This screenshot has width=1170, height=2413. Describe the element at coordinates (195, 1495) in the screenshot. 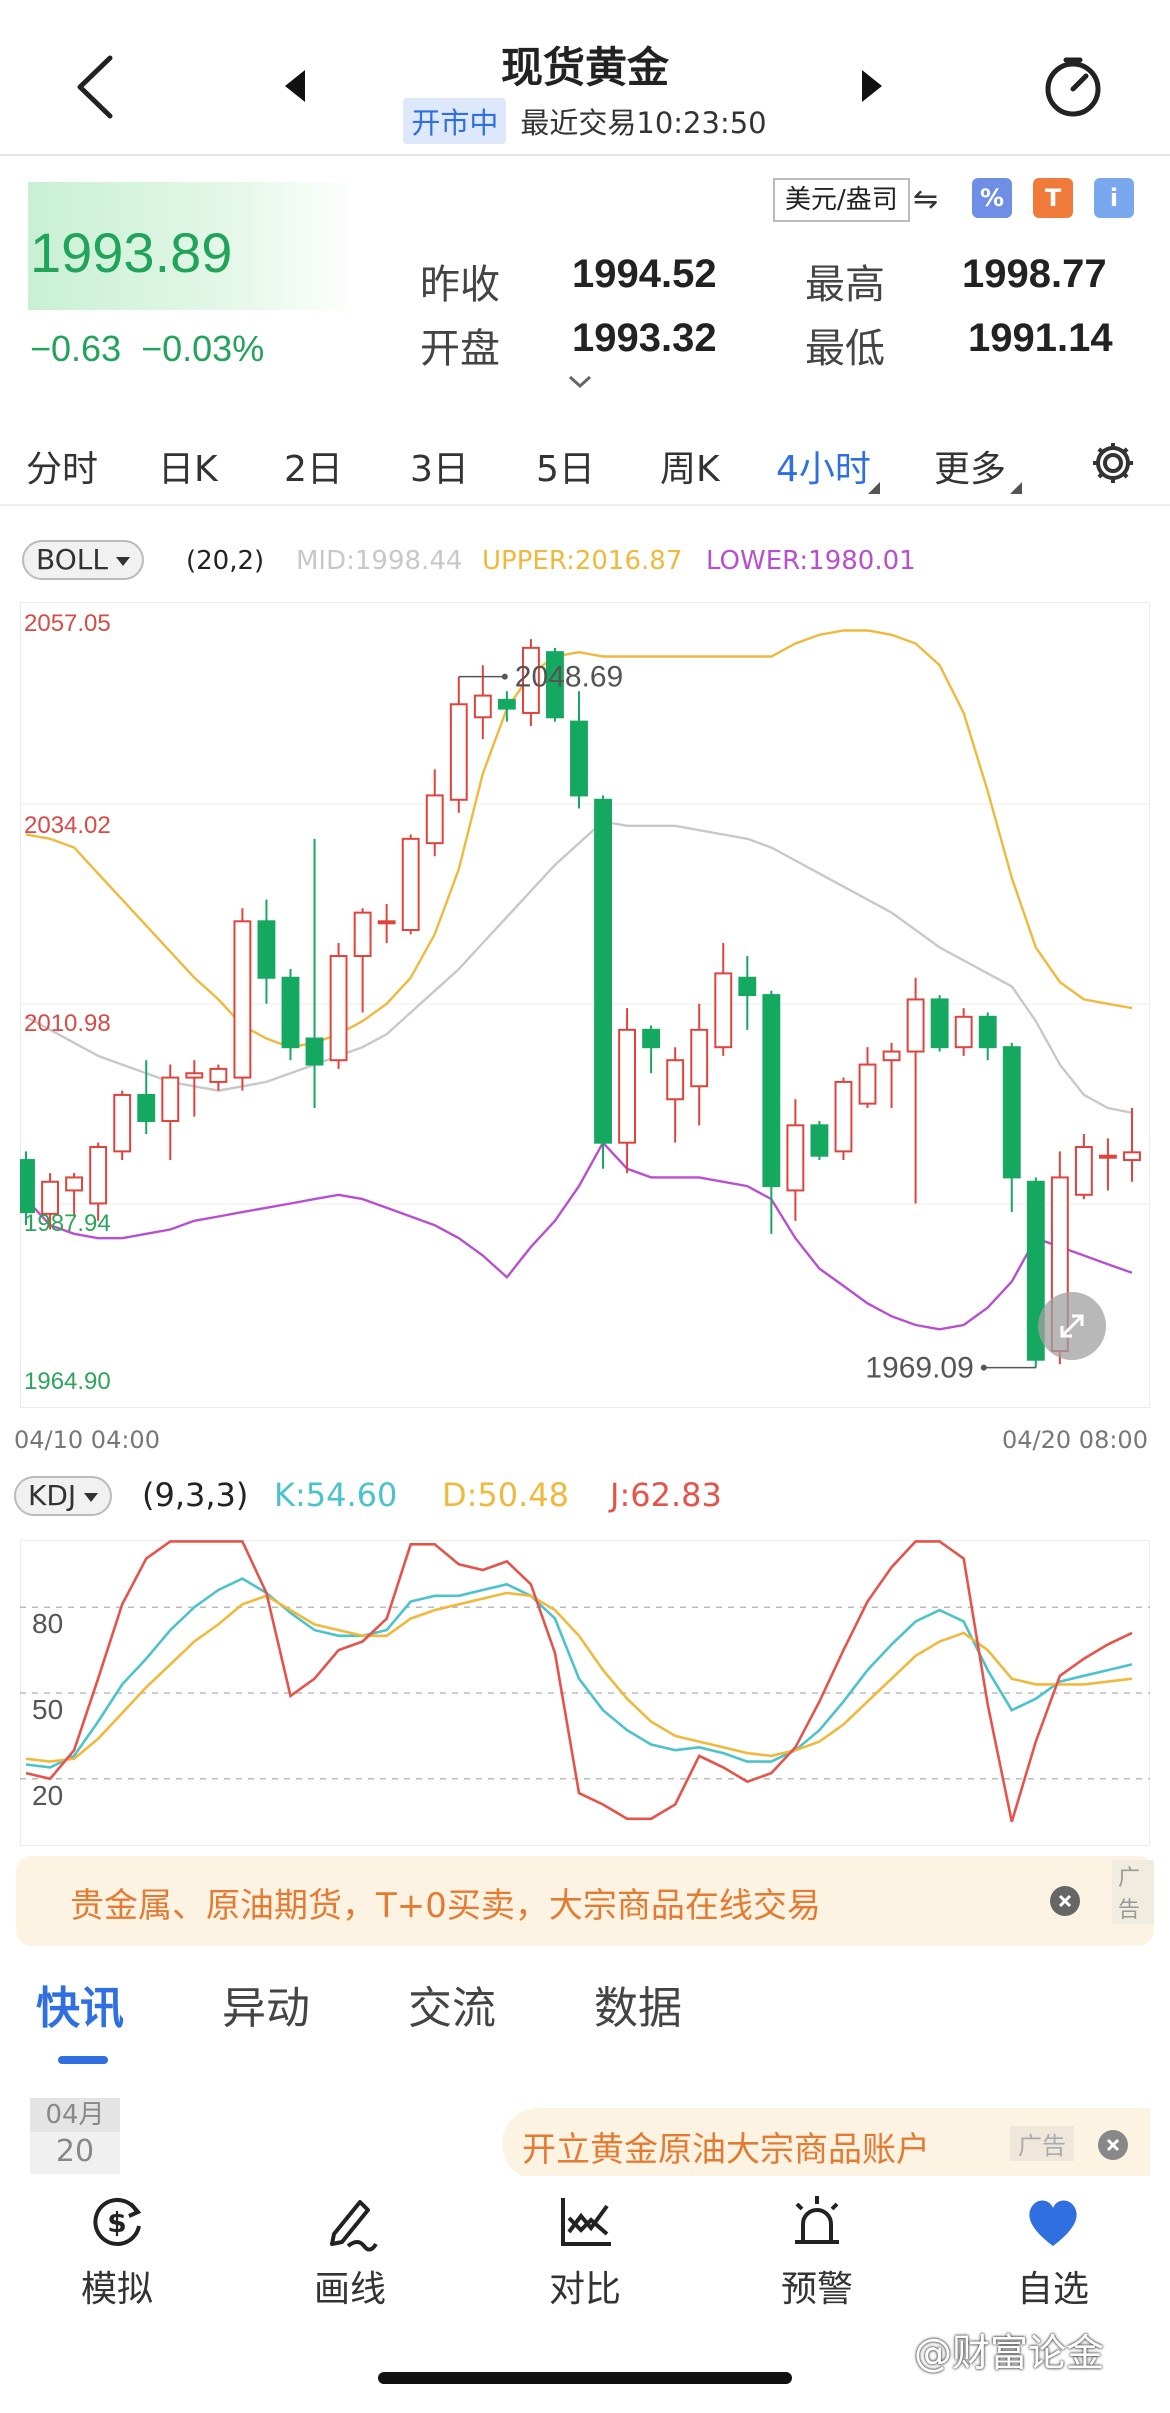

I see `kdj-params: (9,3,3)` at that location.